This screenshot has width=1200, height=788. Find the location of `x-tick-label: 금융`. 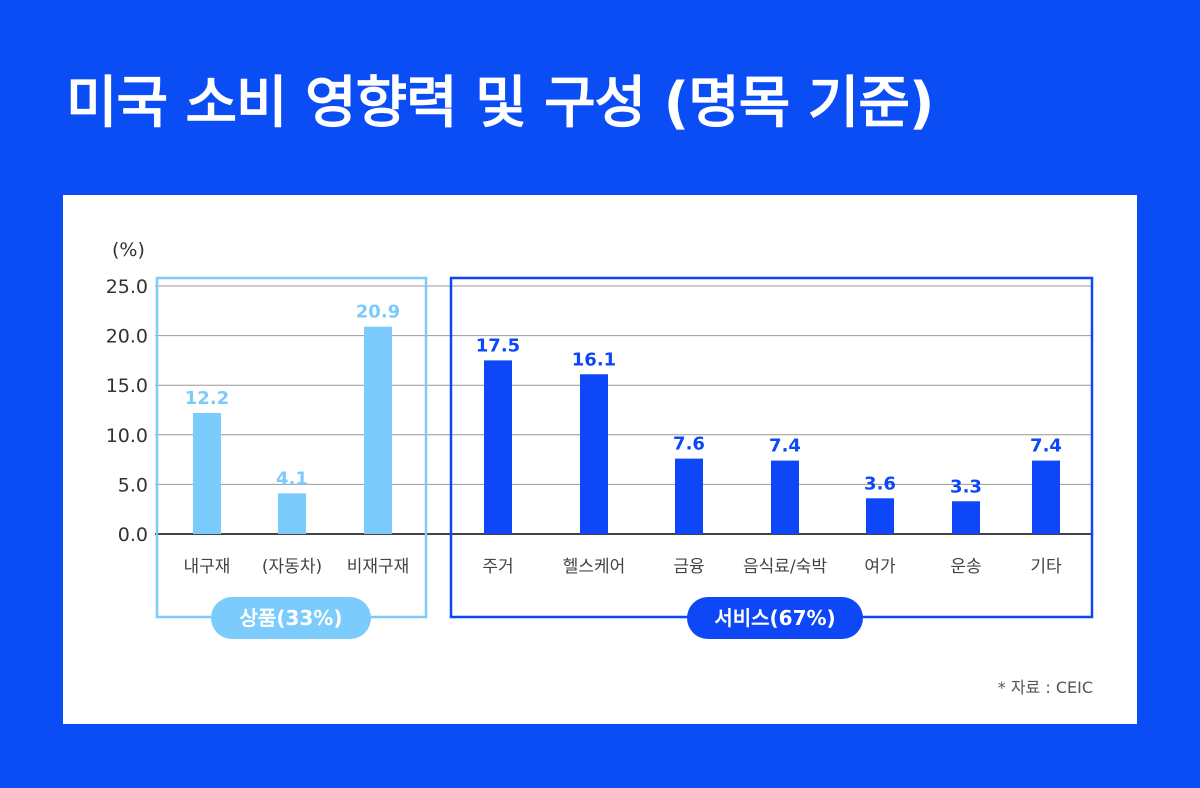

x-tick-label: 금융 is located at coordinates (688, 567).